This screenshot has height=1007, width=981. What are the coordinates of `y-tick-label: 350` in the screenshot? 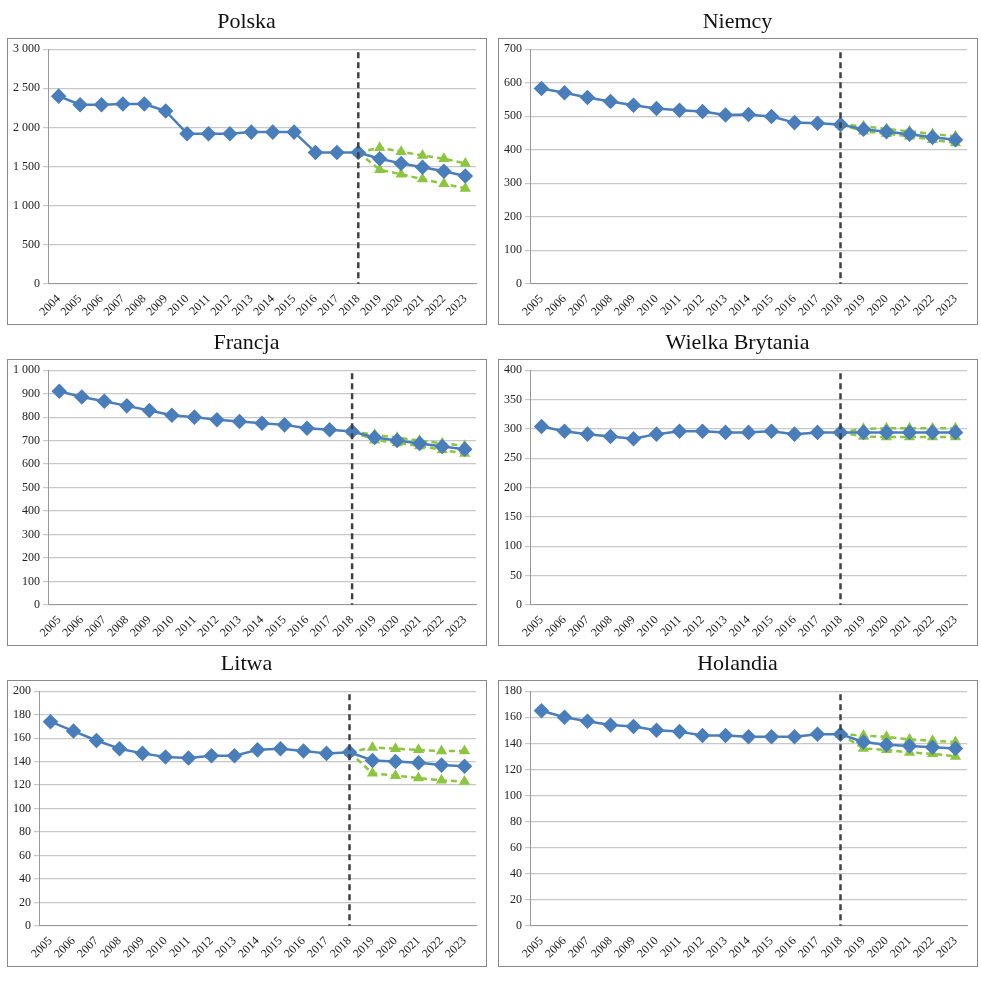 It's located at (512, 398).